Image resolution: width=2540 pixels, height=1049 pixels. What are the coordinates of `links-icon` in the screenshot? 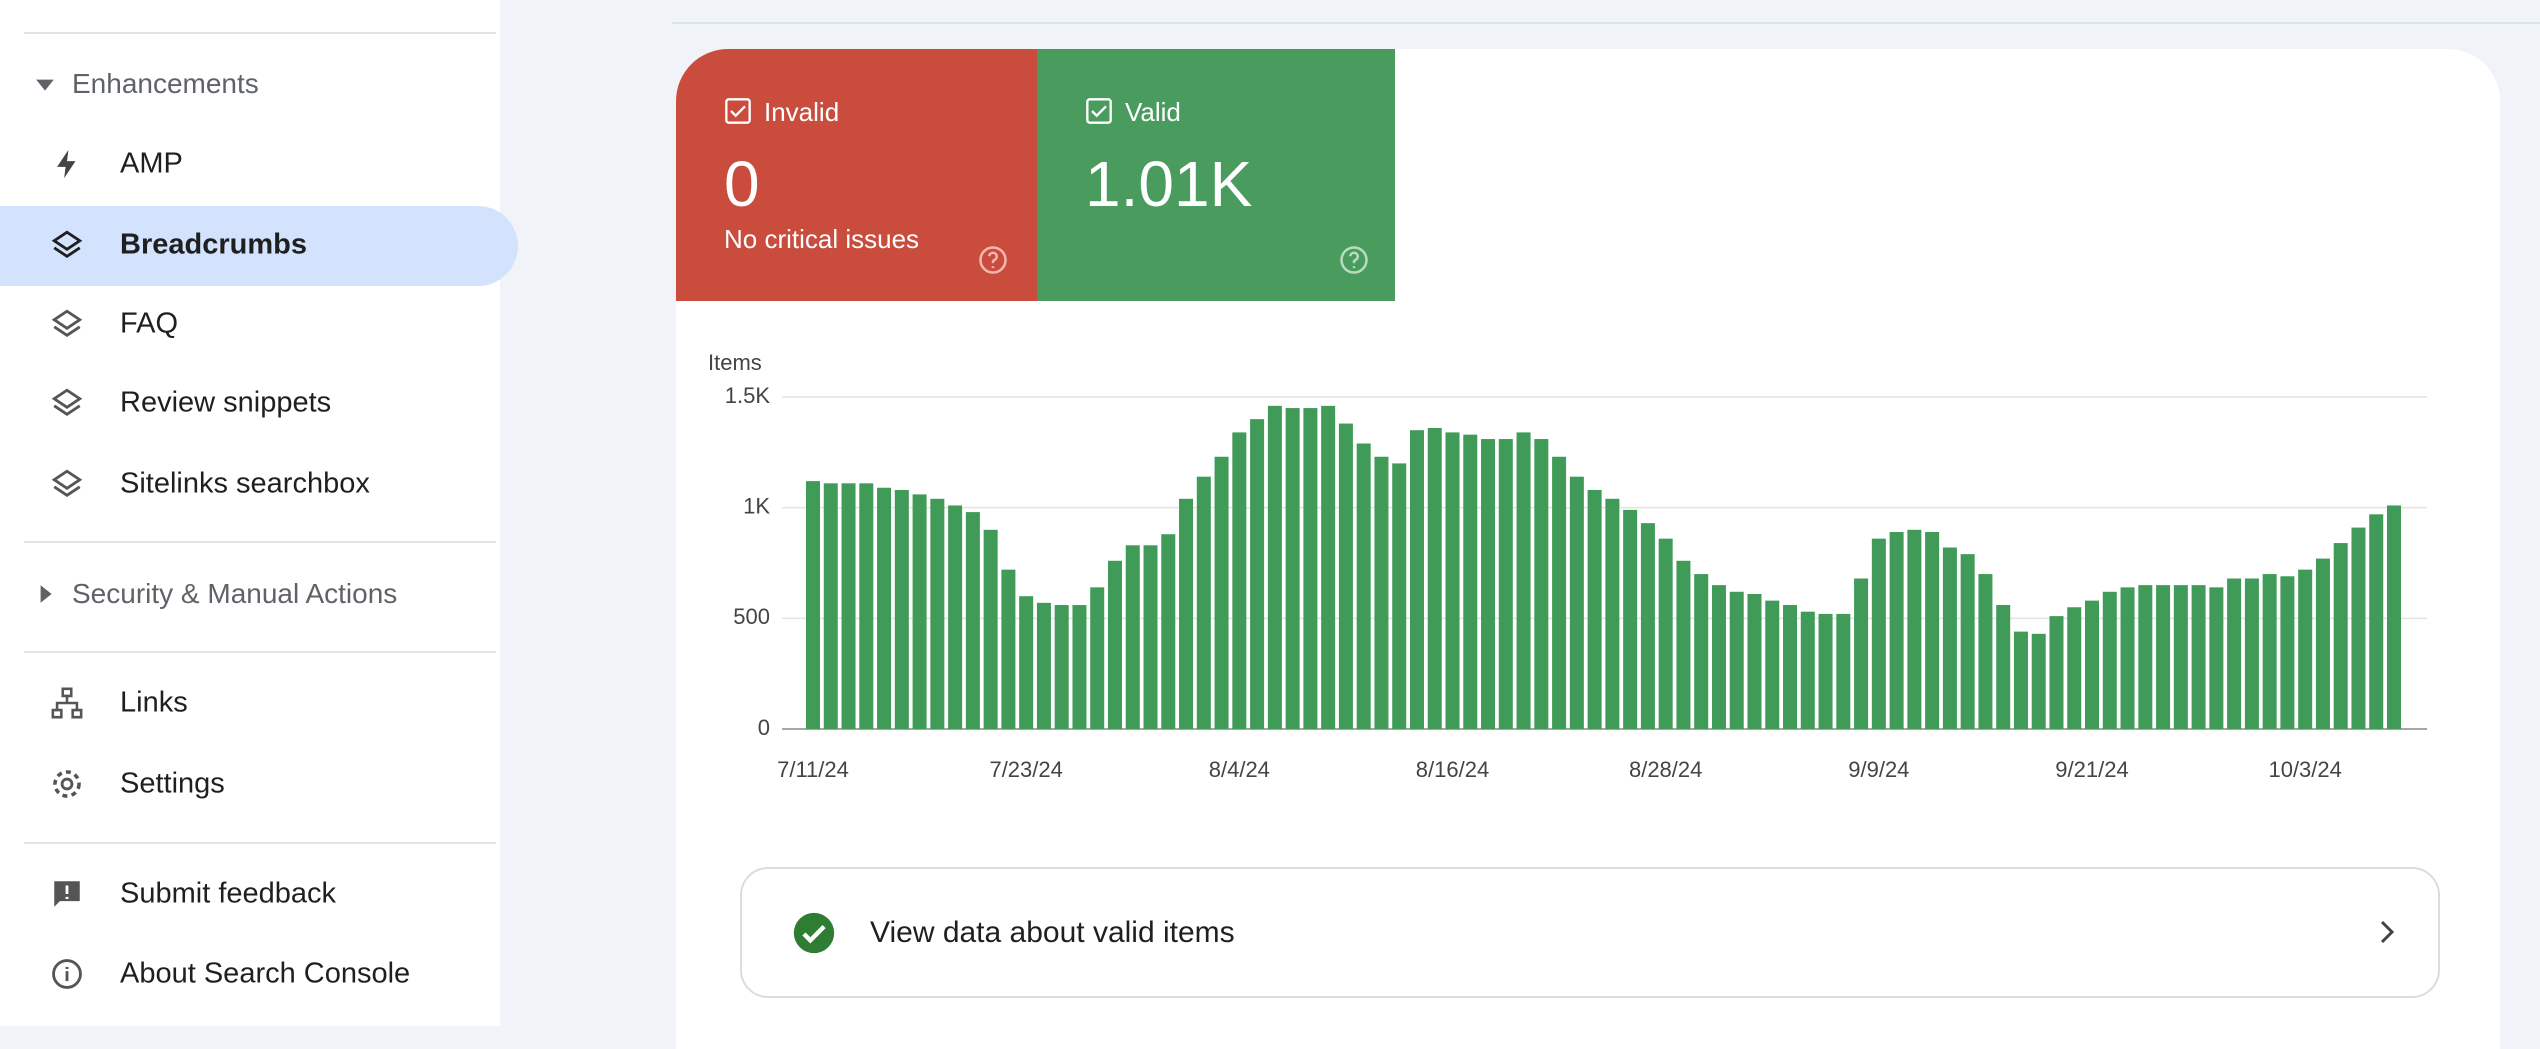 It's located at (67, 703).